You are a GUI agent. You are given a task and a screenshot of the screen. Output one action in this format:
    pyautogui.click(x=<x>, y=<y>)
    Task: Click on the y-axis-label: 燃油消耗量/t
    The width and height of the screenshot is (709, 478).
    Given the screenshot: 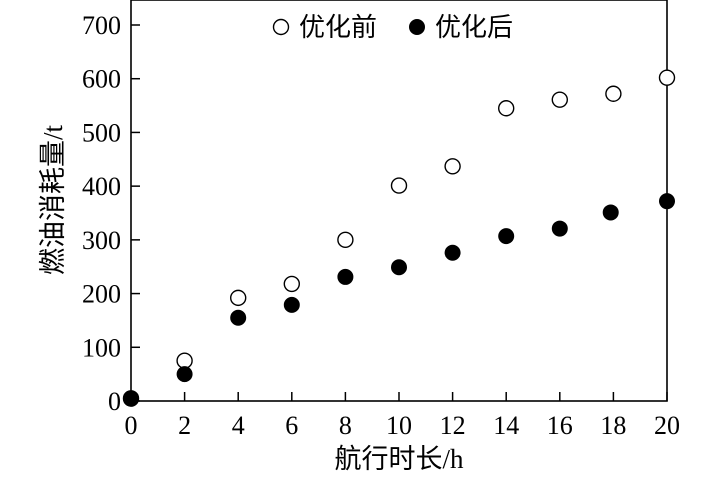 What is the action you would take?
    pyautogui.click(x=53, y=200)
    